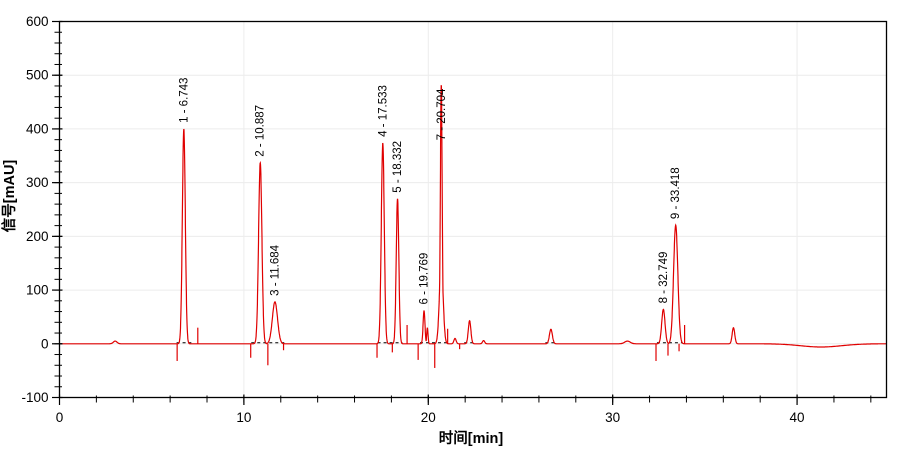  Describe the element at coordinates (37, 236) in the screenshot. I see `y-tick-label: 200` at that location.